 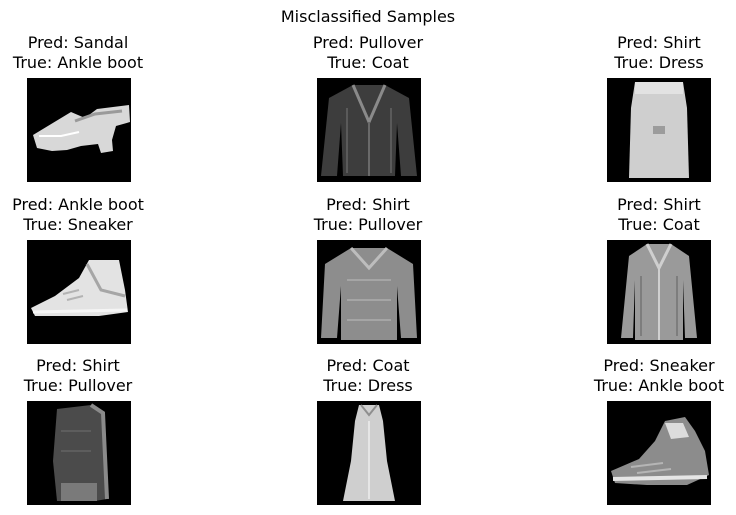 I want to click on sample-panel-5: Pred: Shirt True: Pullover, so click(x=368, y=215).